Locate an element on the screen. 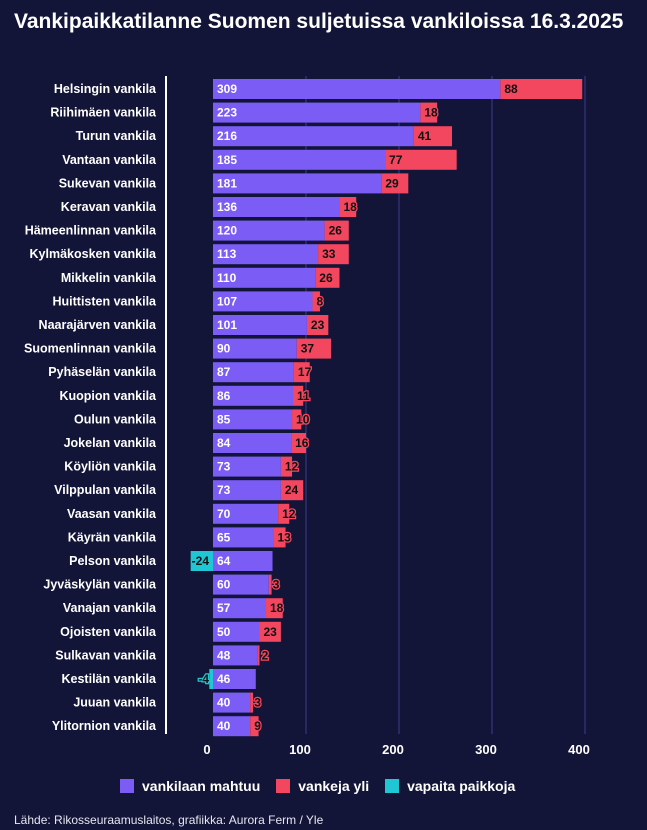  data-label-over: 23 is located at coordinates (271, 632).